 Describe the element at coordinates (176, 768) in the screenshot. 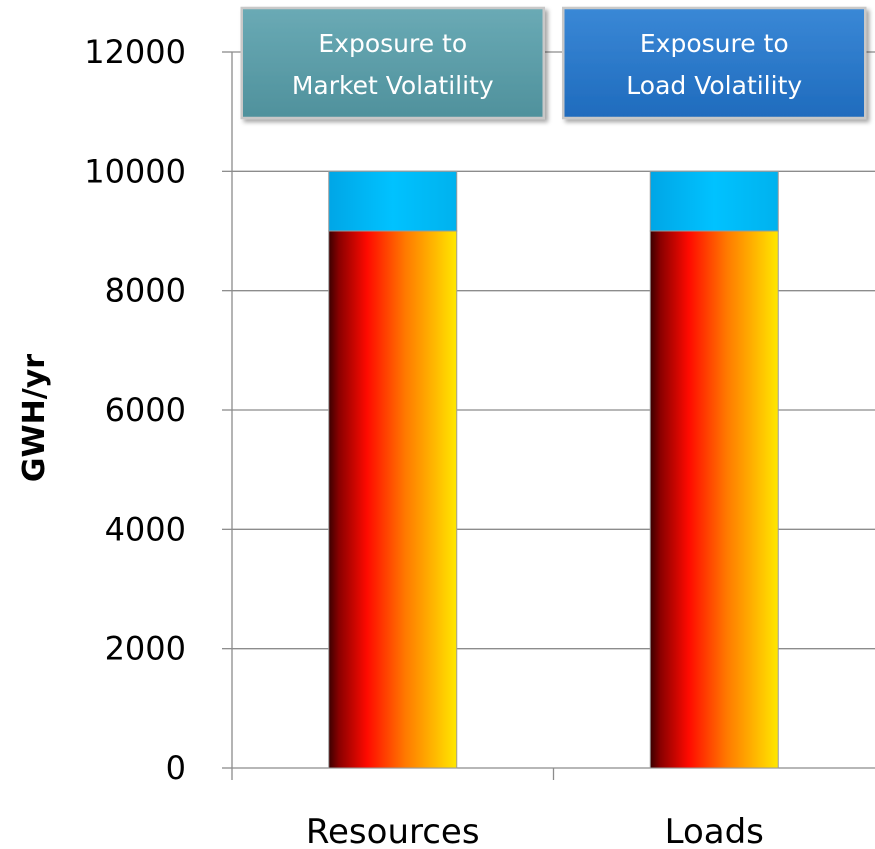

I see `y-tick-label: 0` at that location.